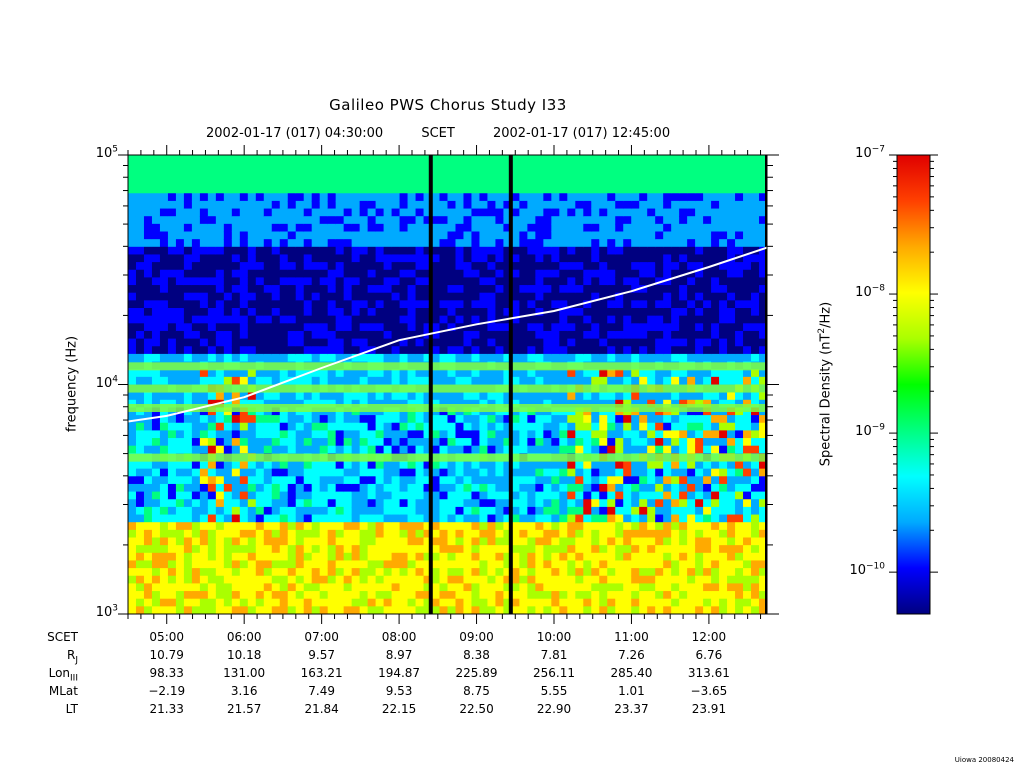  Describe the element at coordinates (878, 427) in the screenshot. I see `colorbar-tick-exp: −9` at that location.